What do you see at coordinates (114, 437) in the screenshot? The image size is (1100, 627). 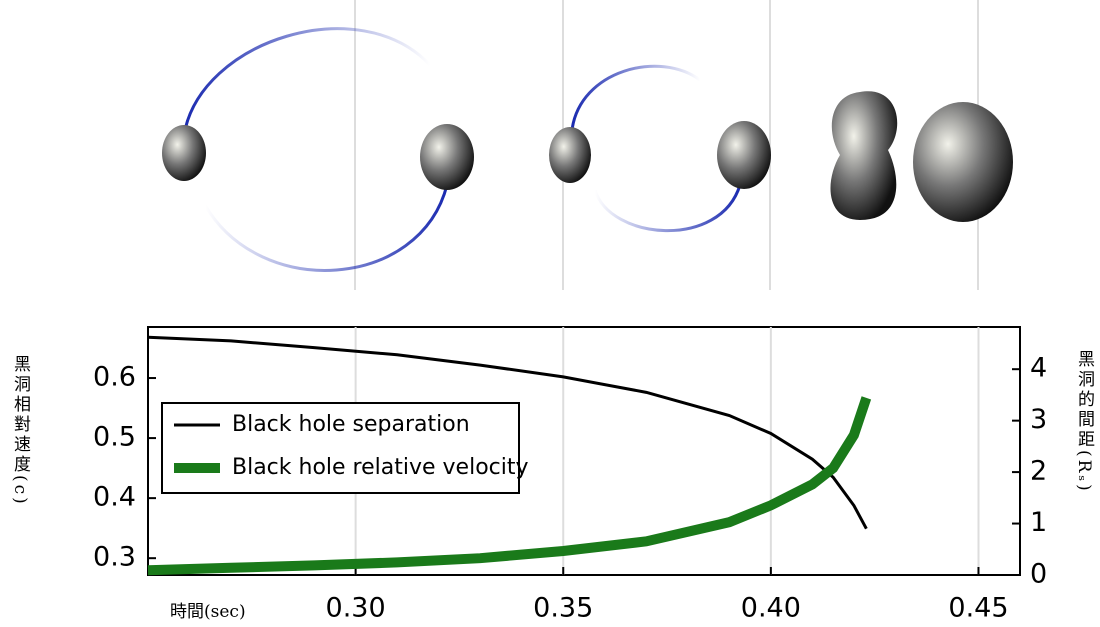 I see `y-tick-label: 0.5` at bounding box center [114, 437].